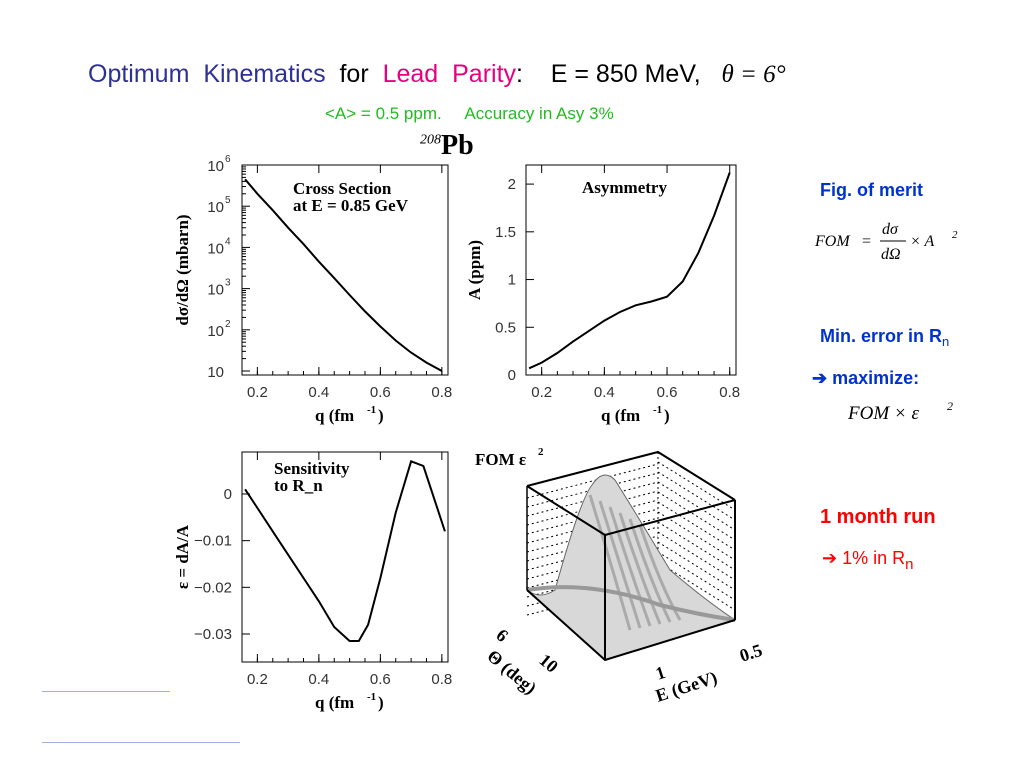 The width and height of the screenshot is (1024, 768). What do you see at coordinates (548, 663) in the screenshot?
I see `theta-tick-label: 10` at bounding box center [548, 663].